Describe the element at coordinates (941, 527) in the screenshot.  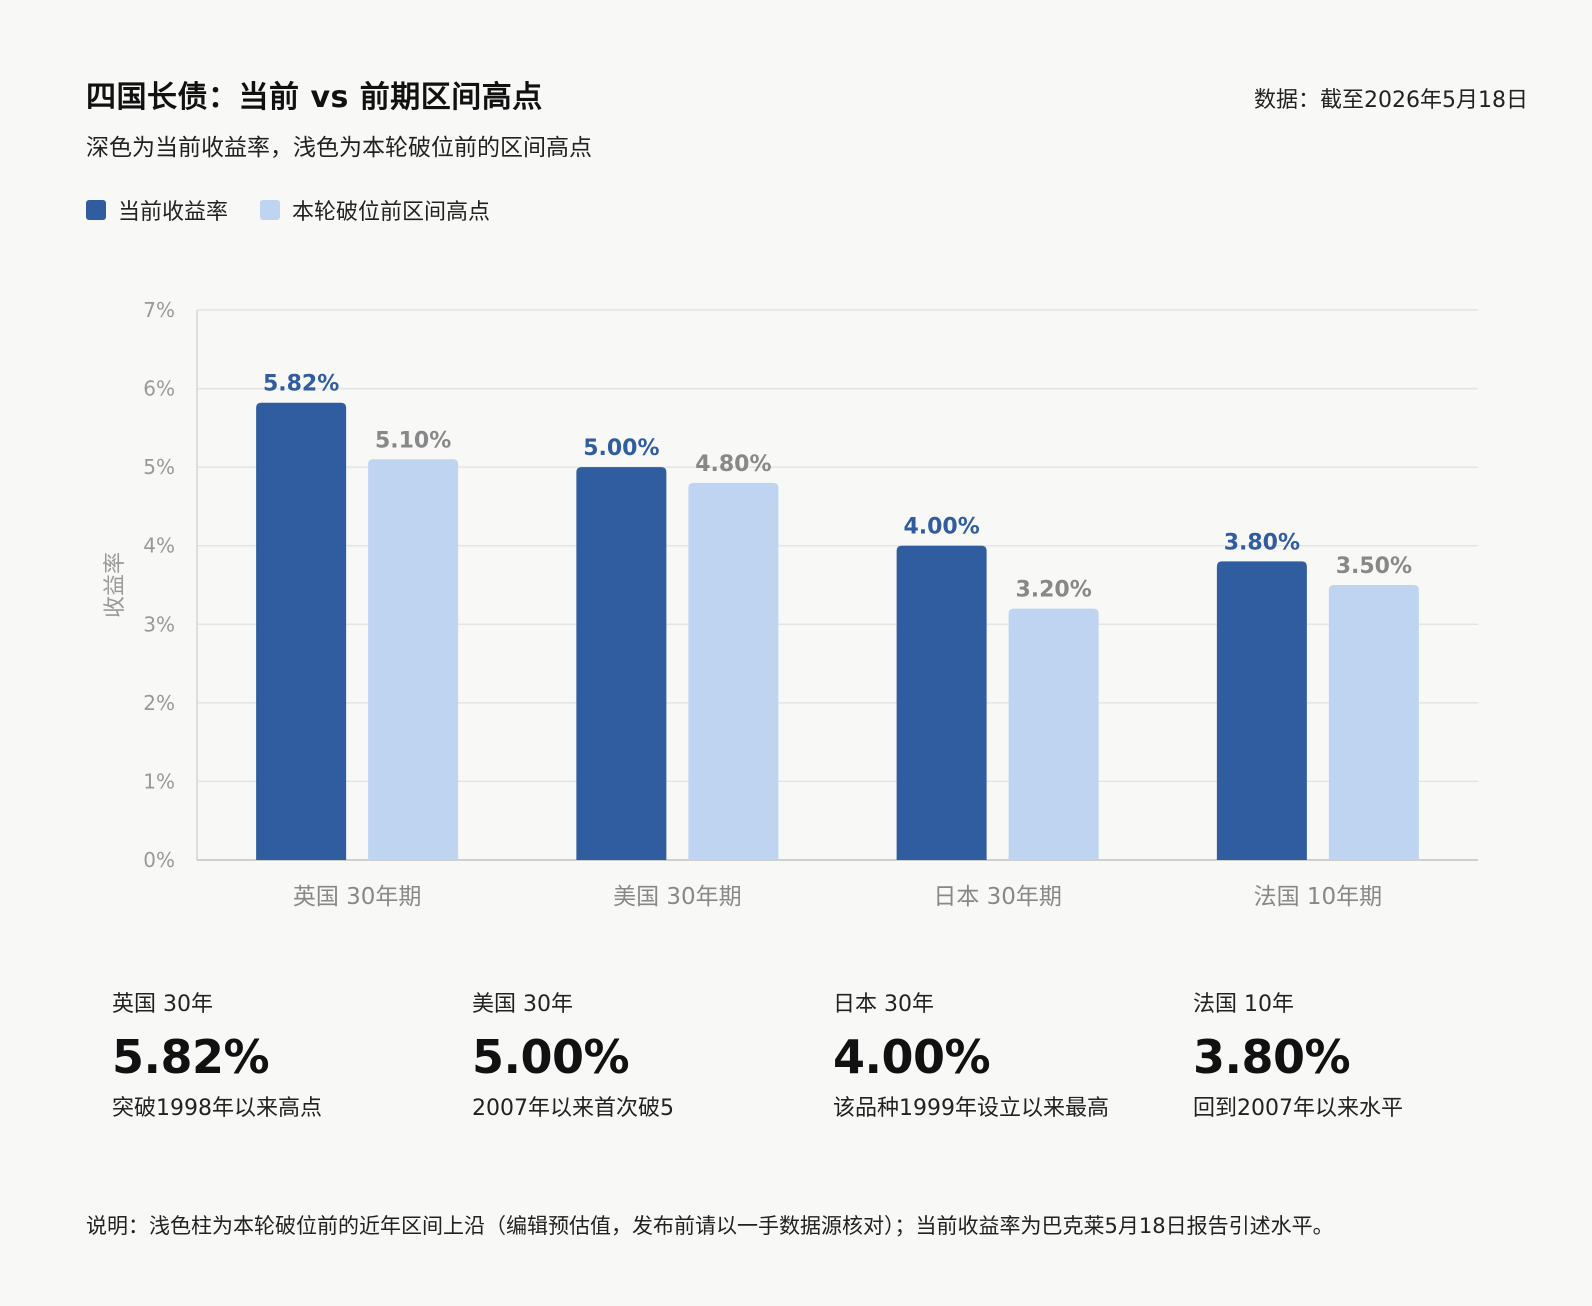
I see `data-label: 4.00%` at that location.